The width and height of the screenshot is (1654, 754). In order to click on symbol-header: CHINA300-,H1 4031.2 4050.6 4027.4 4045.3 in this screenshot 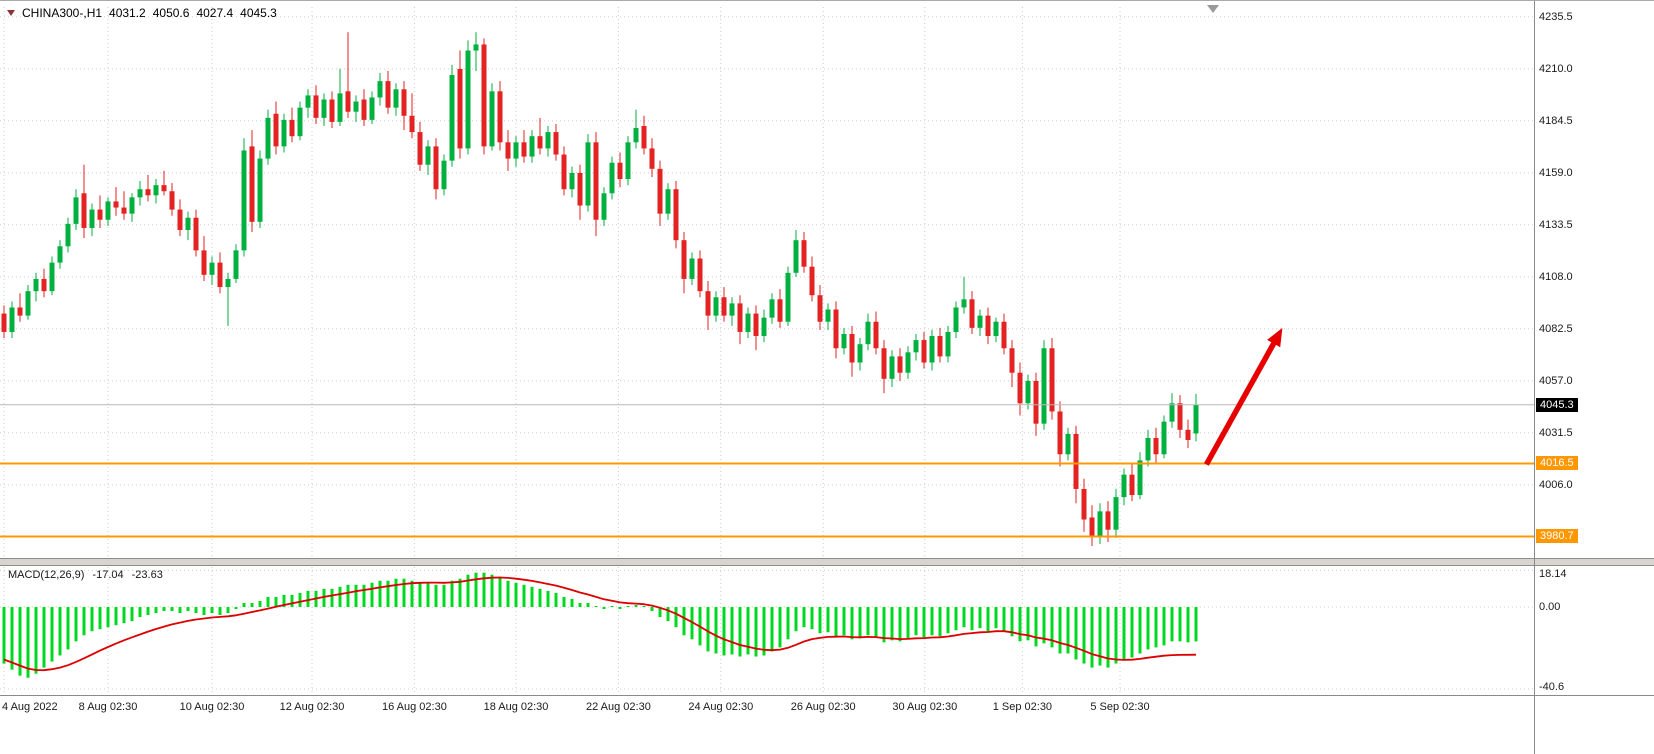, I will do `click(142, 13)`.